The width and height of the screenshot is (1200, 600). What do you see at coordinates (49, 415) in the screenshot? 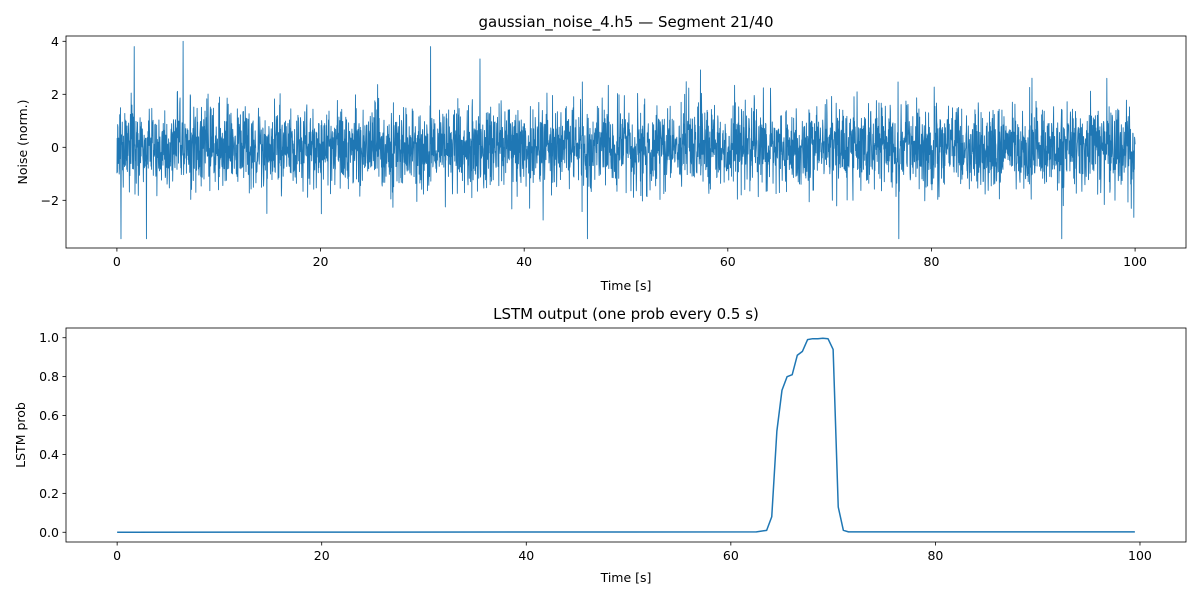
I see `lstm-y-tick-label: 0.6` at bounding box center [49, 415].